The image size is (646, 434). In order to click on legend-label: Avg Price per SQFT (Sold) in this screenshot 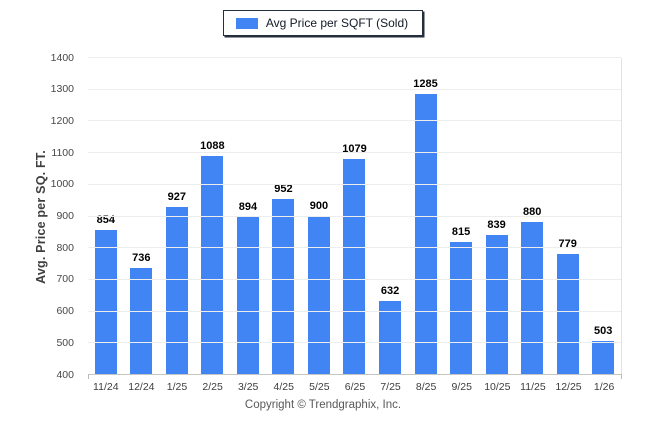, I will do `click(337, 23)`.